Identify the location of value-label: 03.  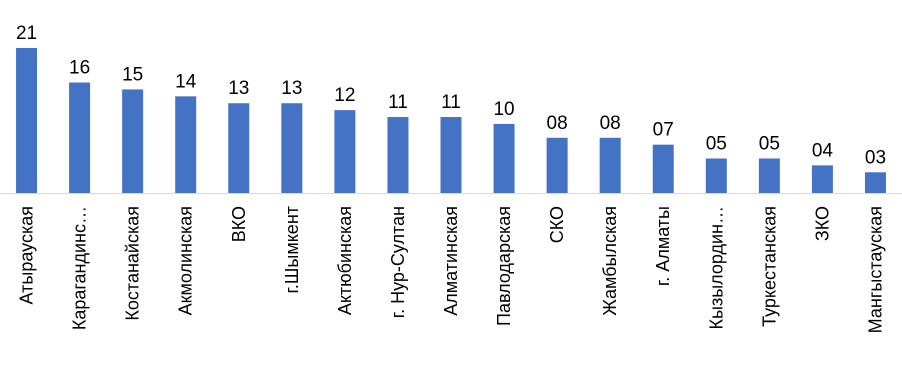
(875, 157).